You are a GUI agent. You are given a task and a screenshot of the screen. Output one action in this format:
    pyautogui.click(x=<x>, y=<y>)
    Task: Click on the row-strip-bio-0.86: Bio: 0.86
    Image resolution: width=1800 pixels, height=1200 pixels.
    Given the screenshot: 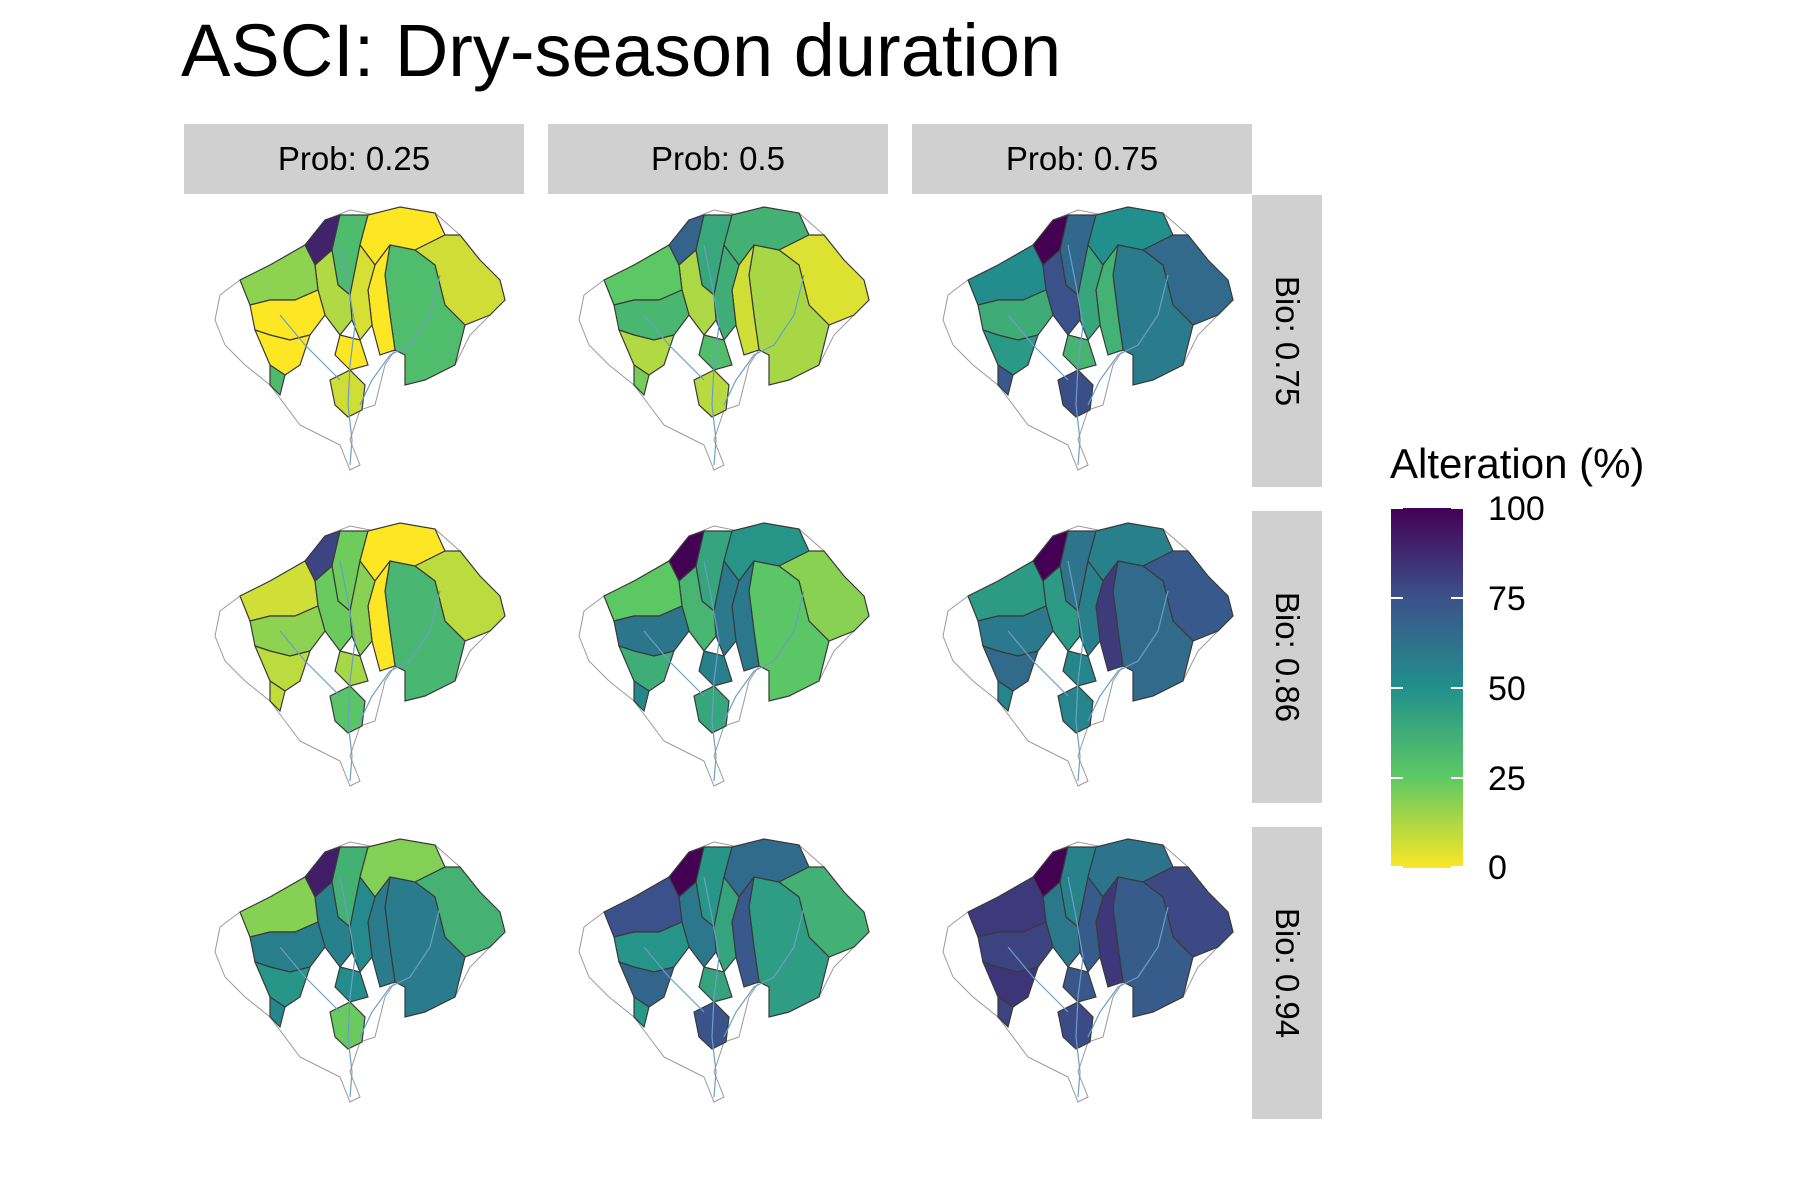 What is the action you would take?
    pyautogui.click(x=1287, y=657)
    